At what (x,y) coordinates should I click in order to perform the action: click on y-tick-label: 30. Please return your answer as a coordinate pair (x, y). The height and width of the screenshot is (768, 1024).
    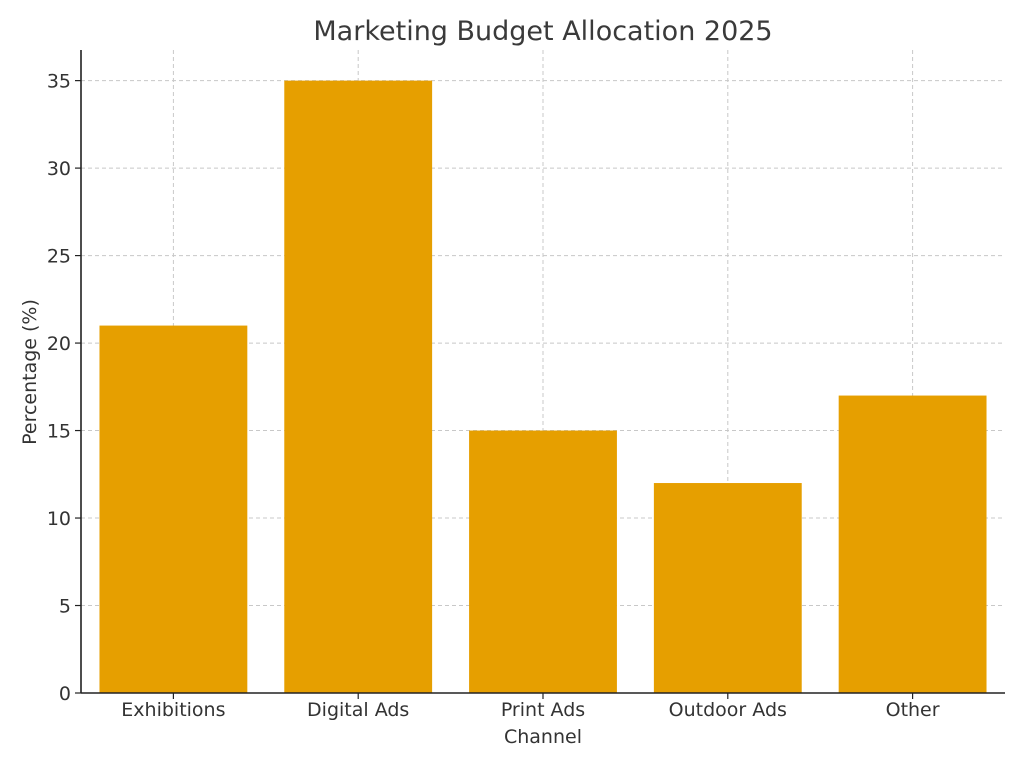
    Looking at the image, I should click on (59, 169).